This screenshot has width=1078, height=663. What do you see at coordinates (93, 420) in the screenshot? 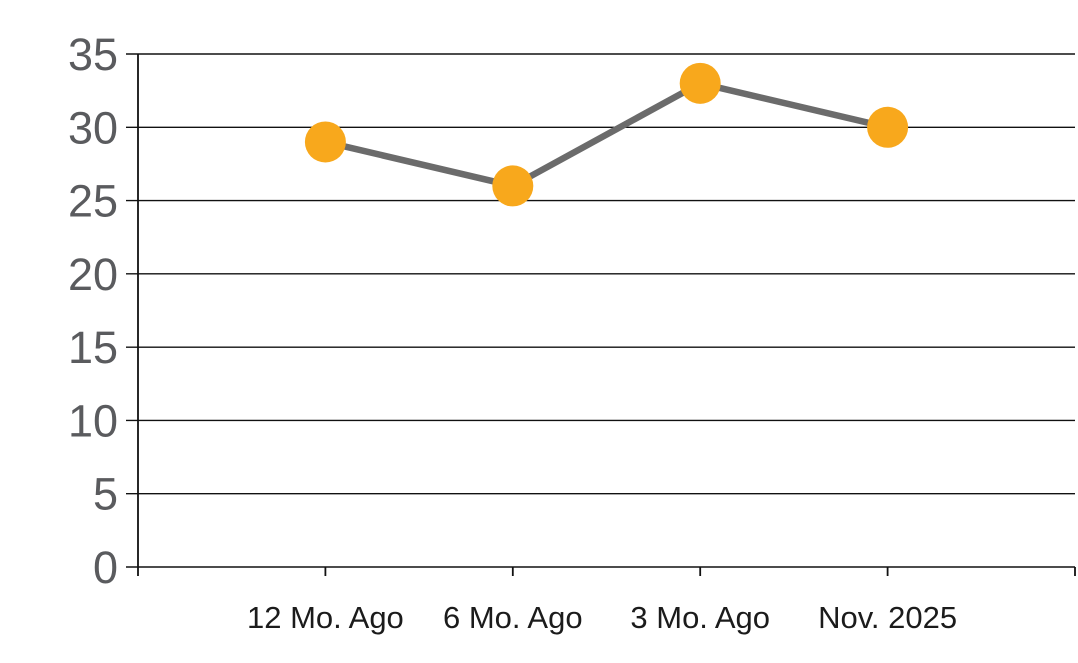
I see `y-tick-label: 10` at bounding box center [93, 420].